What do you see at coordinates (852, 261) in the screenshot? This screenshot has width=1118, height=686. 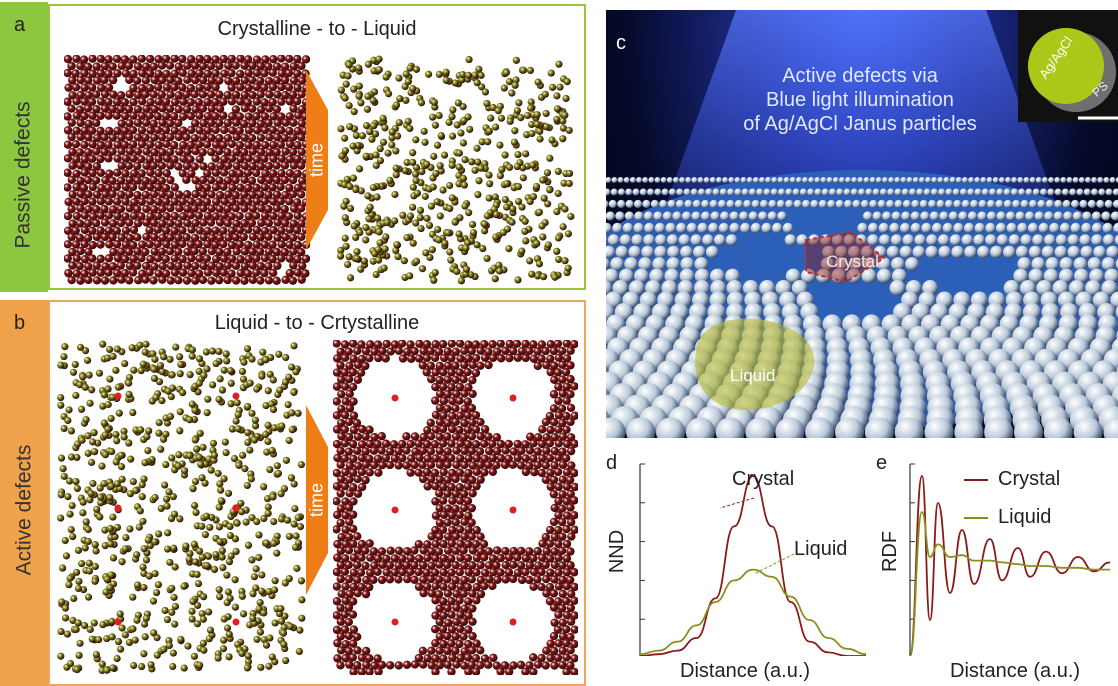 I see `crystal-region-label: Crystal` at bounding box center [852, 261].